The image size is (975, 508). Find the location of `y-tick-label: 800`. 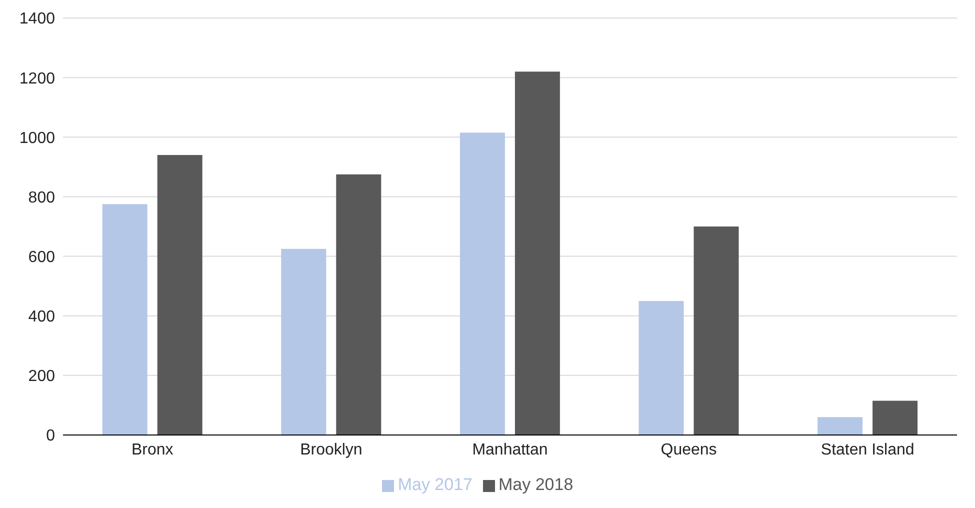

y-tick-label: 800 is located at coordinates (42, 197).